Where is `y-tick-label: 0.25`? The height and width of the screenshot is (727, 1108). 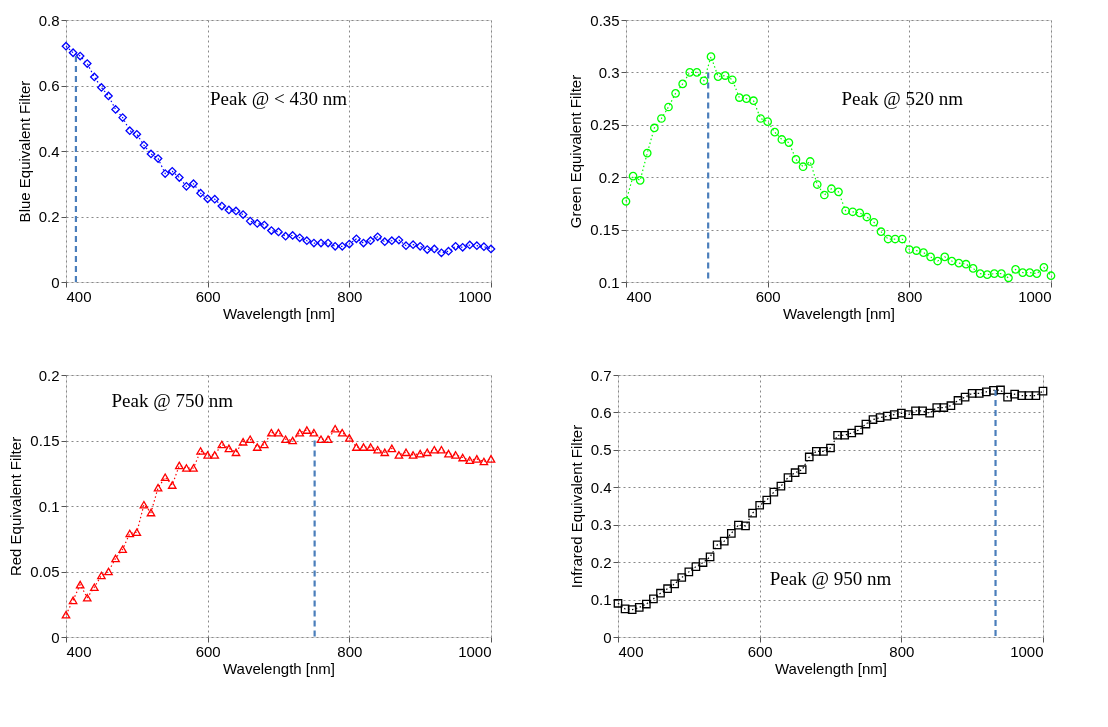 y-tick-label: 0.25 is located at coordinates (605, 125).